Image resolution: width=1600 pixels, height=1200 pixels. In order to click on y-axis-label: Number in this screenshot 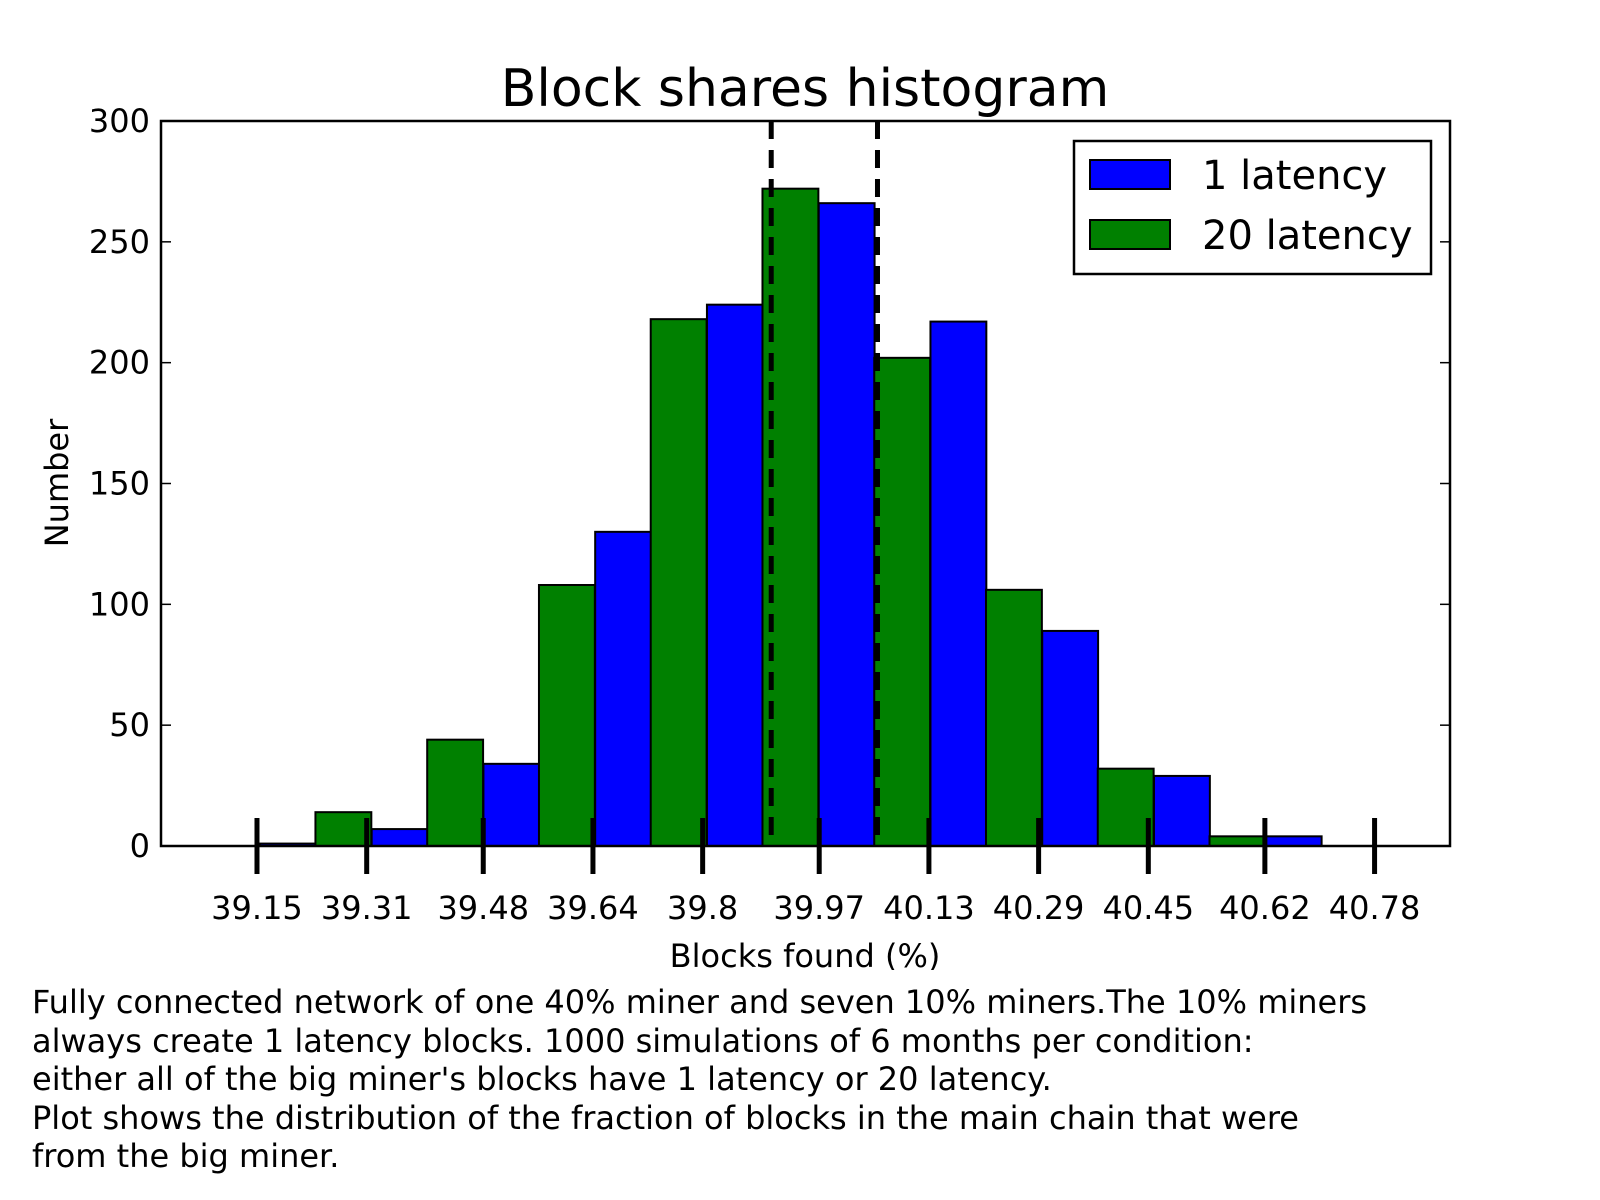, I will do `click(57, 482)`.